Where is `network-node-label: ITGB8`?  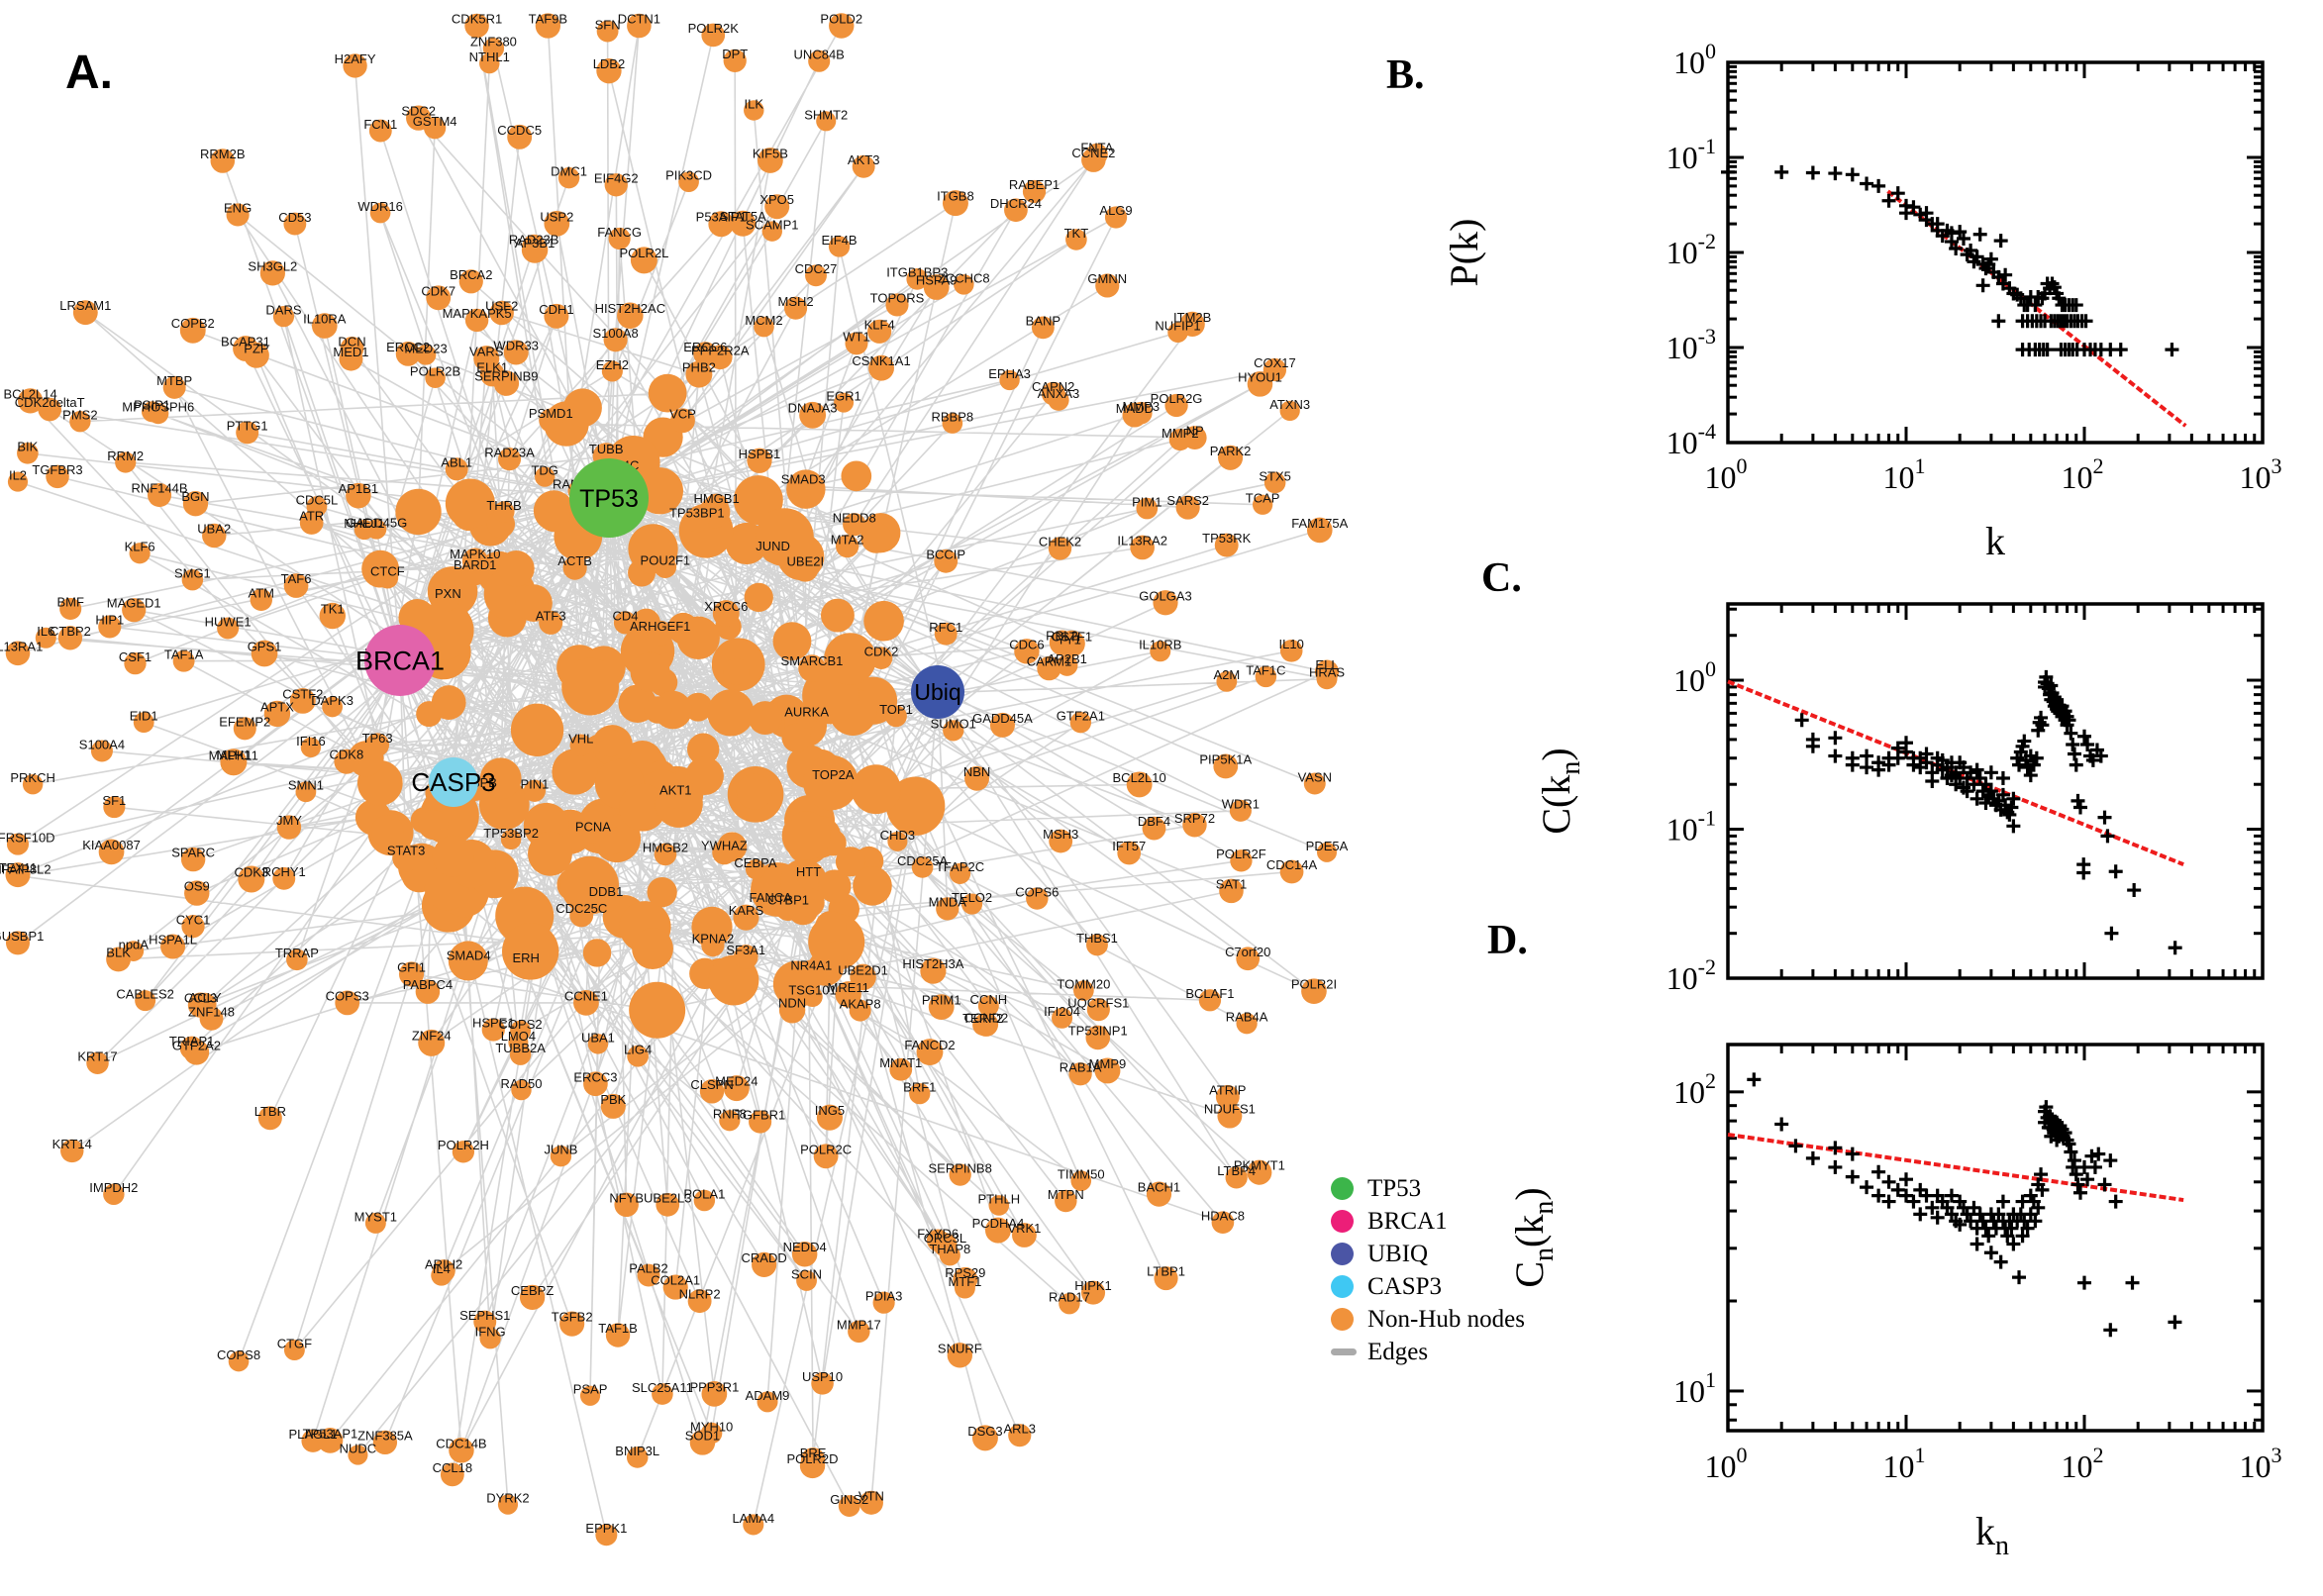
network-node-label: ITGB8 is located at coordinates (956, 197).